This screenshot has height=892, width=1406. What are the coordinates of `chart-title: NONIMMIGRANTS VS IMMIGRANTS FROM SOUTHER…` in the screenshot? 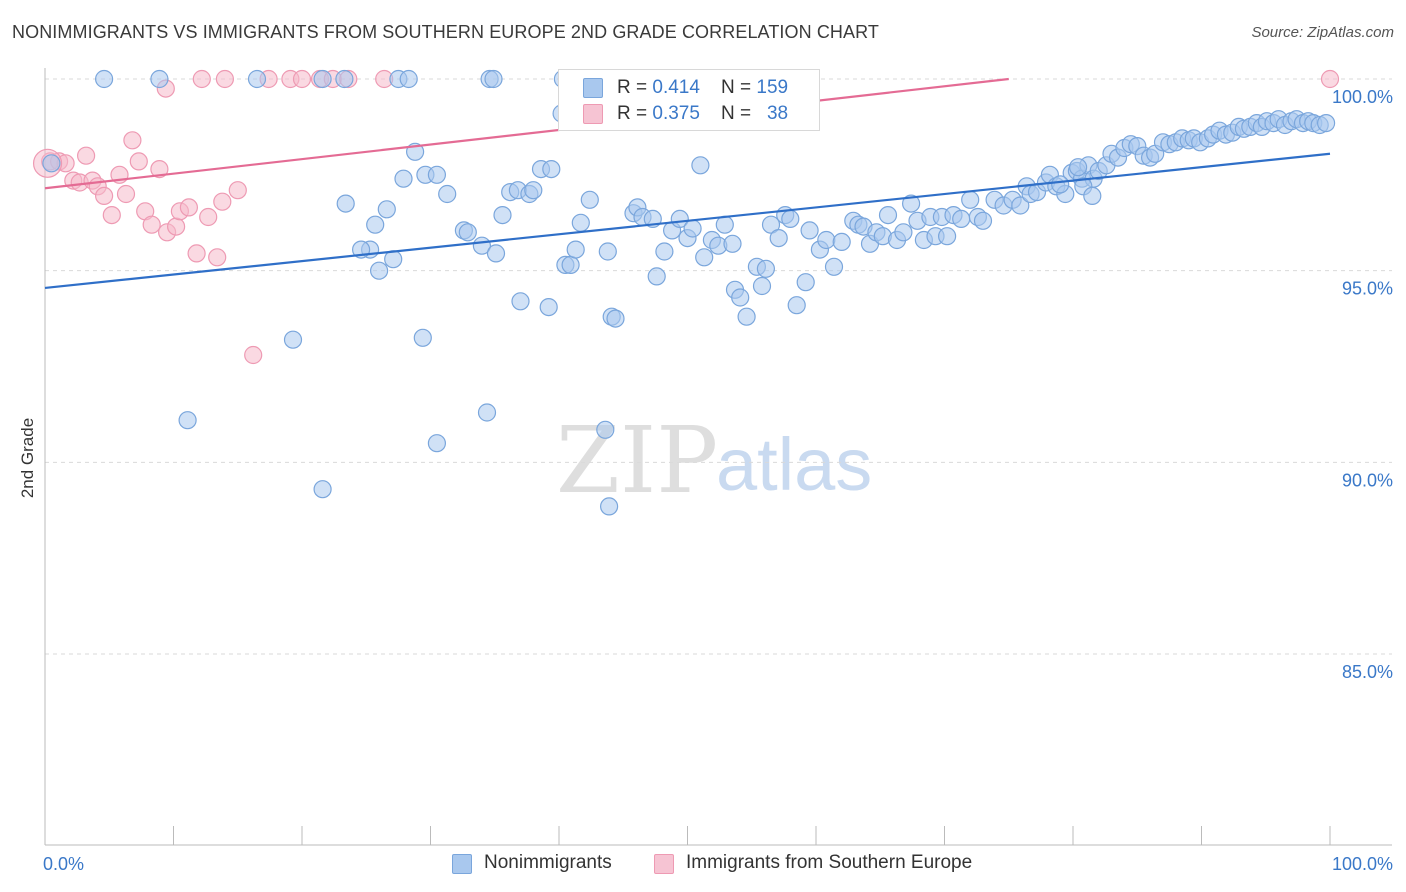 It's located at (445, 32).